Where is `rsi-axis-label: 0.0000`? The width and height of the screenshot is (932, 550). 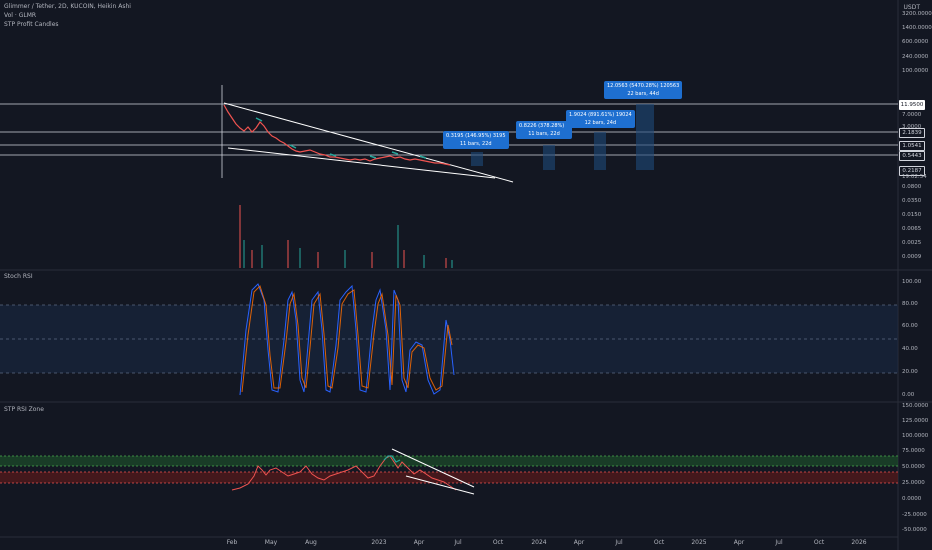
rsi-axis-label: 0.0000 is located at coordinates (912, 499).